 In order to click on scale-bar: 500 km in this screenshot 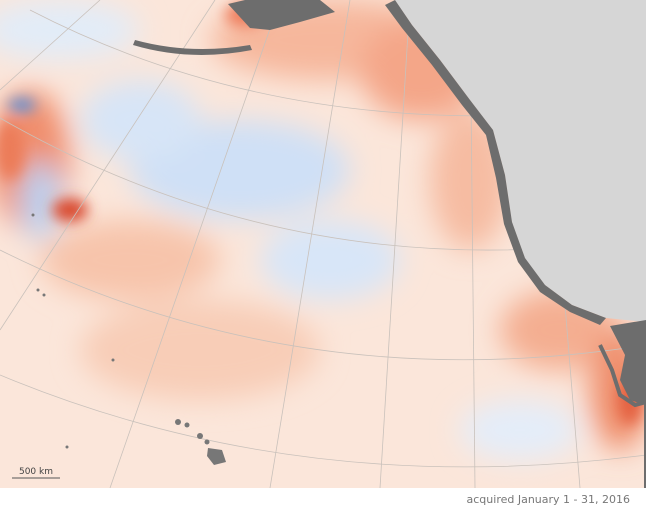, I will do `click(36, 473)`.